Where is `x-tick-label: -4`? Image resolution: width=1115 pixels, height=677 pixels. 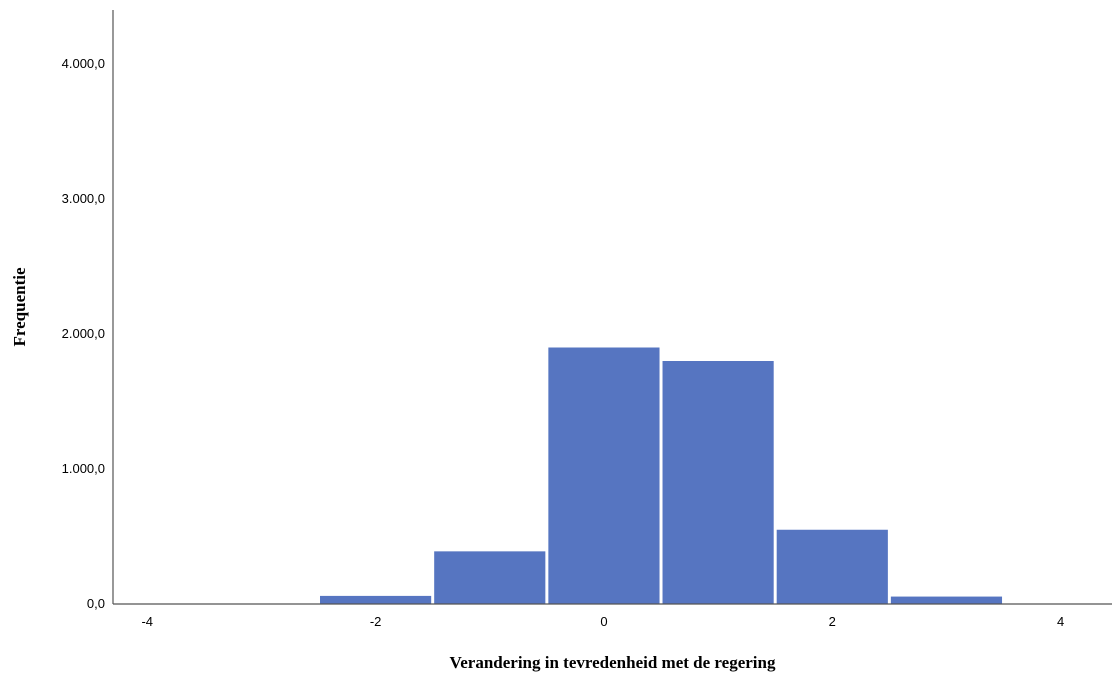 x-tick-label: -4 is located at coordinates (147, 621).